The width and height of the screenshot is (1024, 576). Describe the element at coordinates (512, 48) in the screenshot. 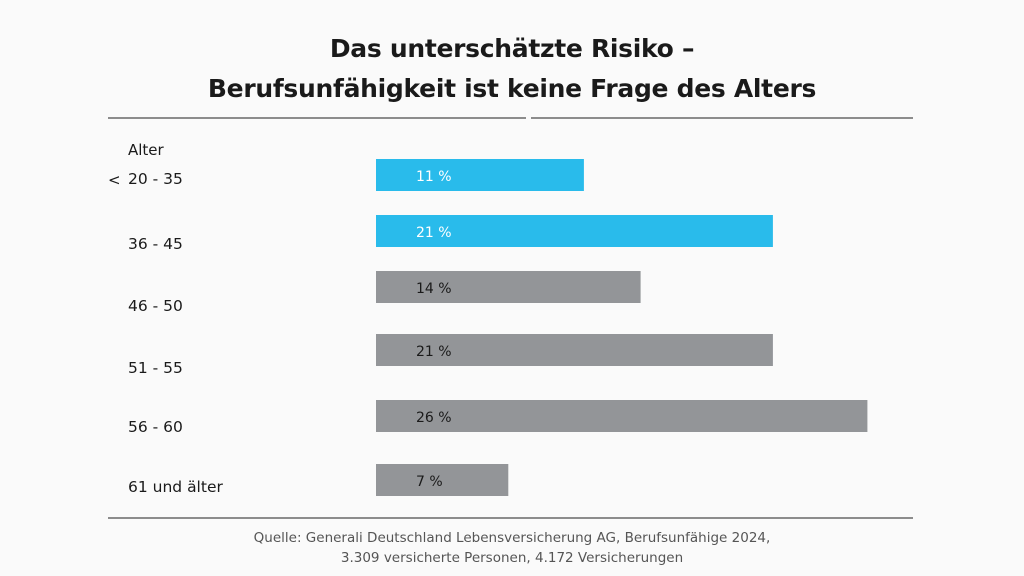

I see `chart-title-line-1: Das unterschätzte Risiko –` at that location.